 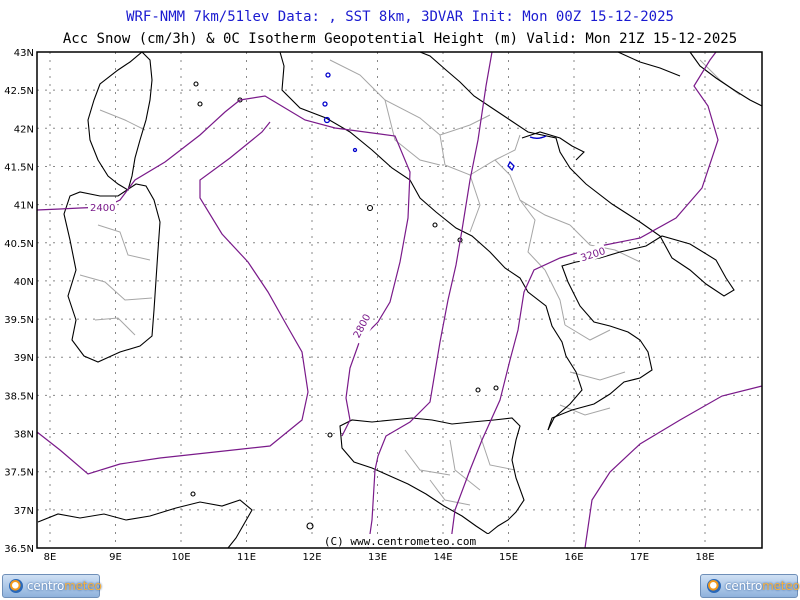 What do you see at coordinates (19, 320) in the screenshot?
I see `latitude-label: 39.5N` at bounding box center [19, 320].